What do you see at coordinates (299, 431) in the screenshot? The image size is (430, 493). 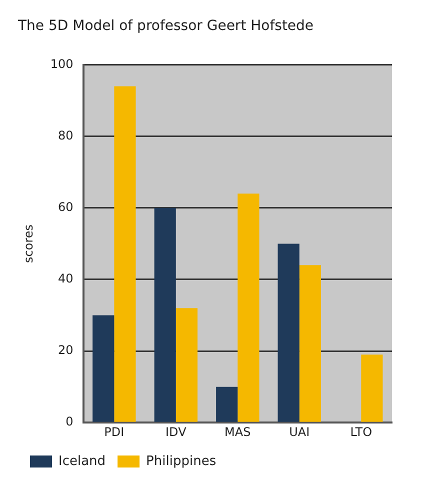 I see `x-tick-label: UAI` at bounding box center [299, 431].